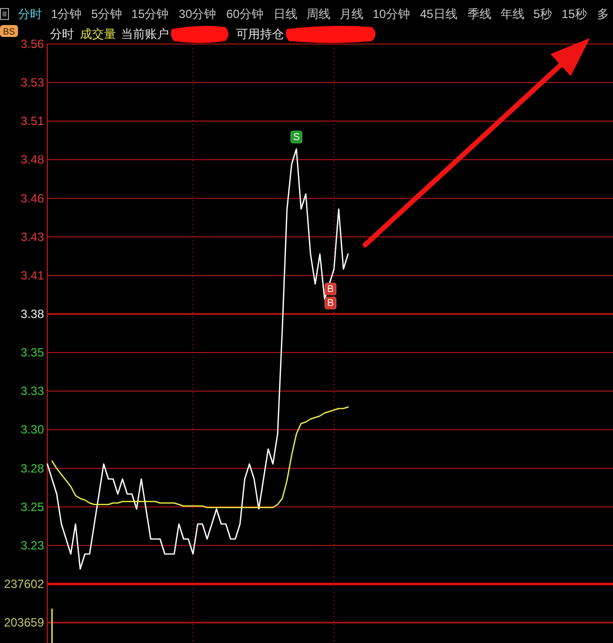 This screenshot has width=613, height=643. What do you see at coordinates (98, 34) in the screenshot?
I see `text: 成交量` at bounding box center [98, 34].